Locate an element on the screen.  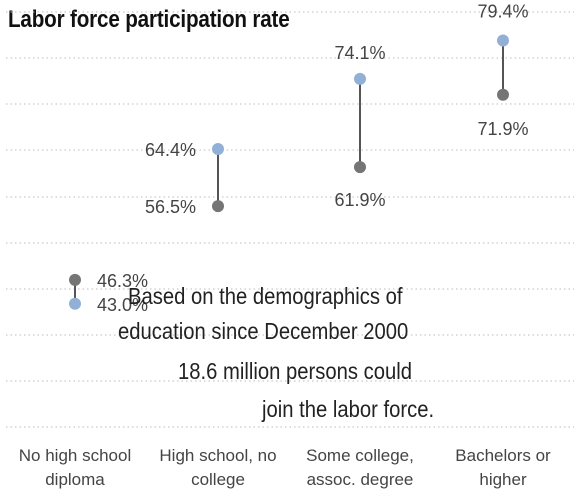
category-label-0-line-1: diploma is located at coordinates (75, 479).